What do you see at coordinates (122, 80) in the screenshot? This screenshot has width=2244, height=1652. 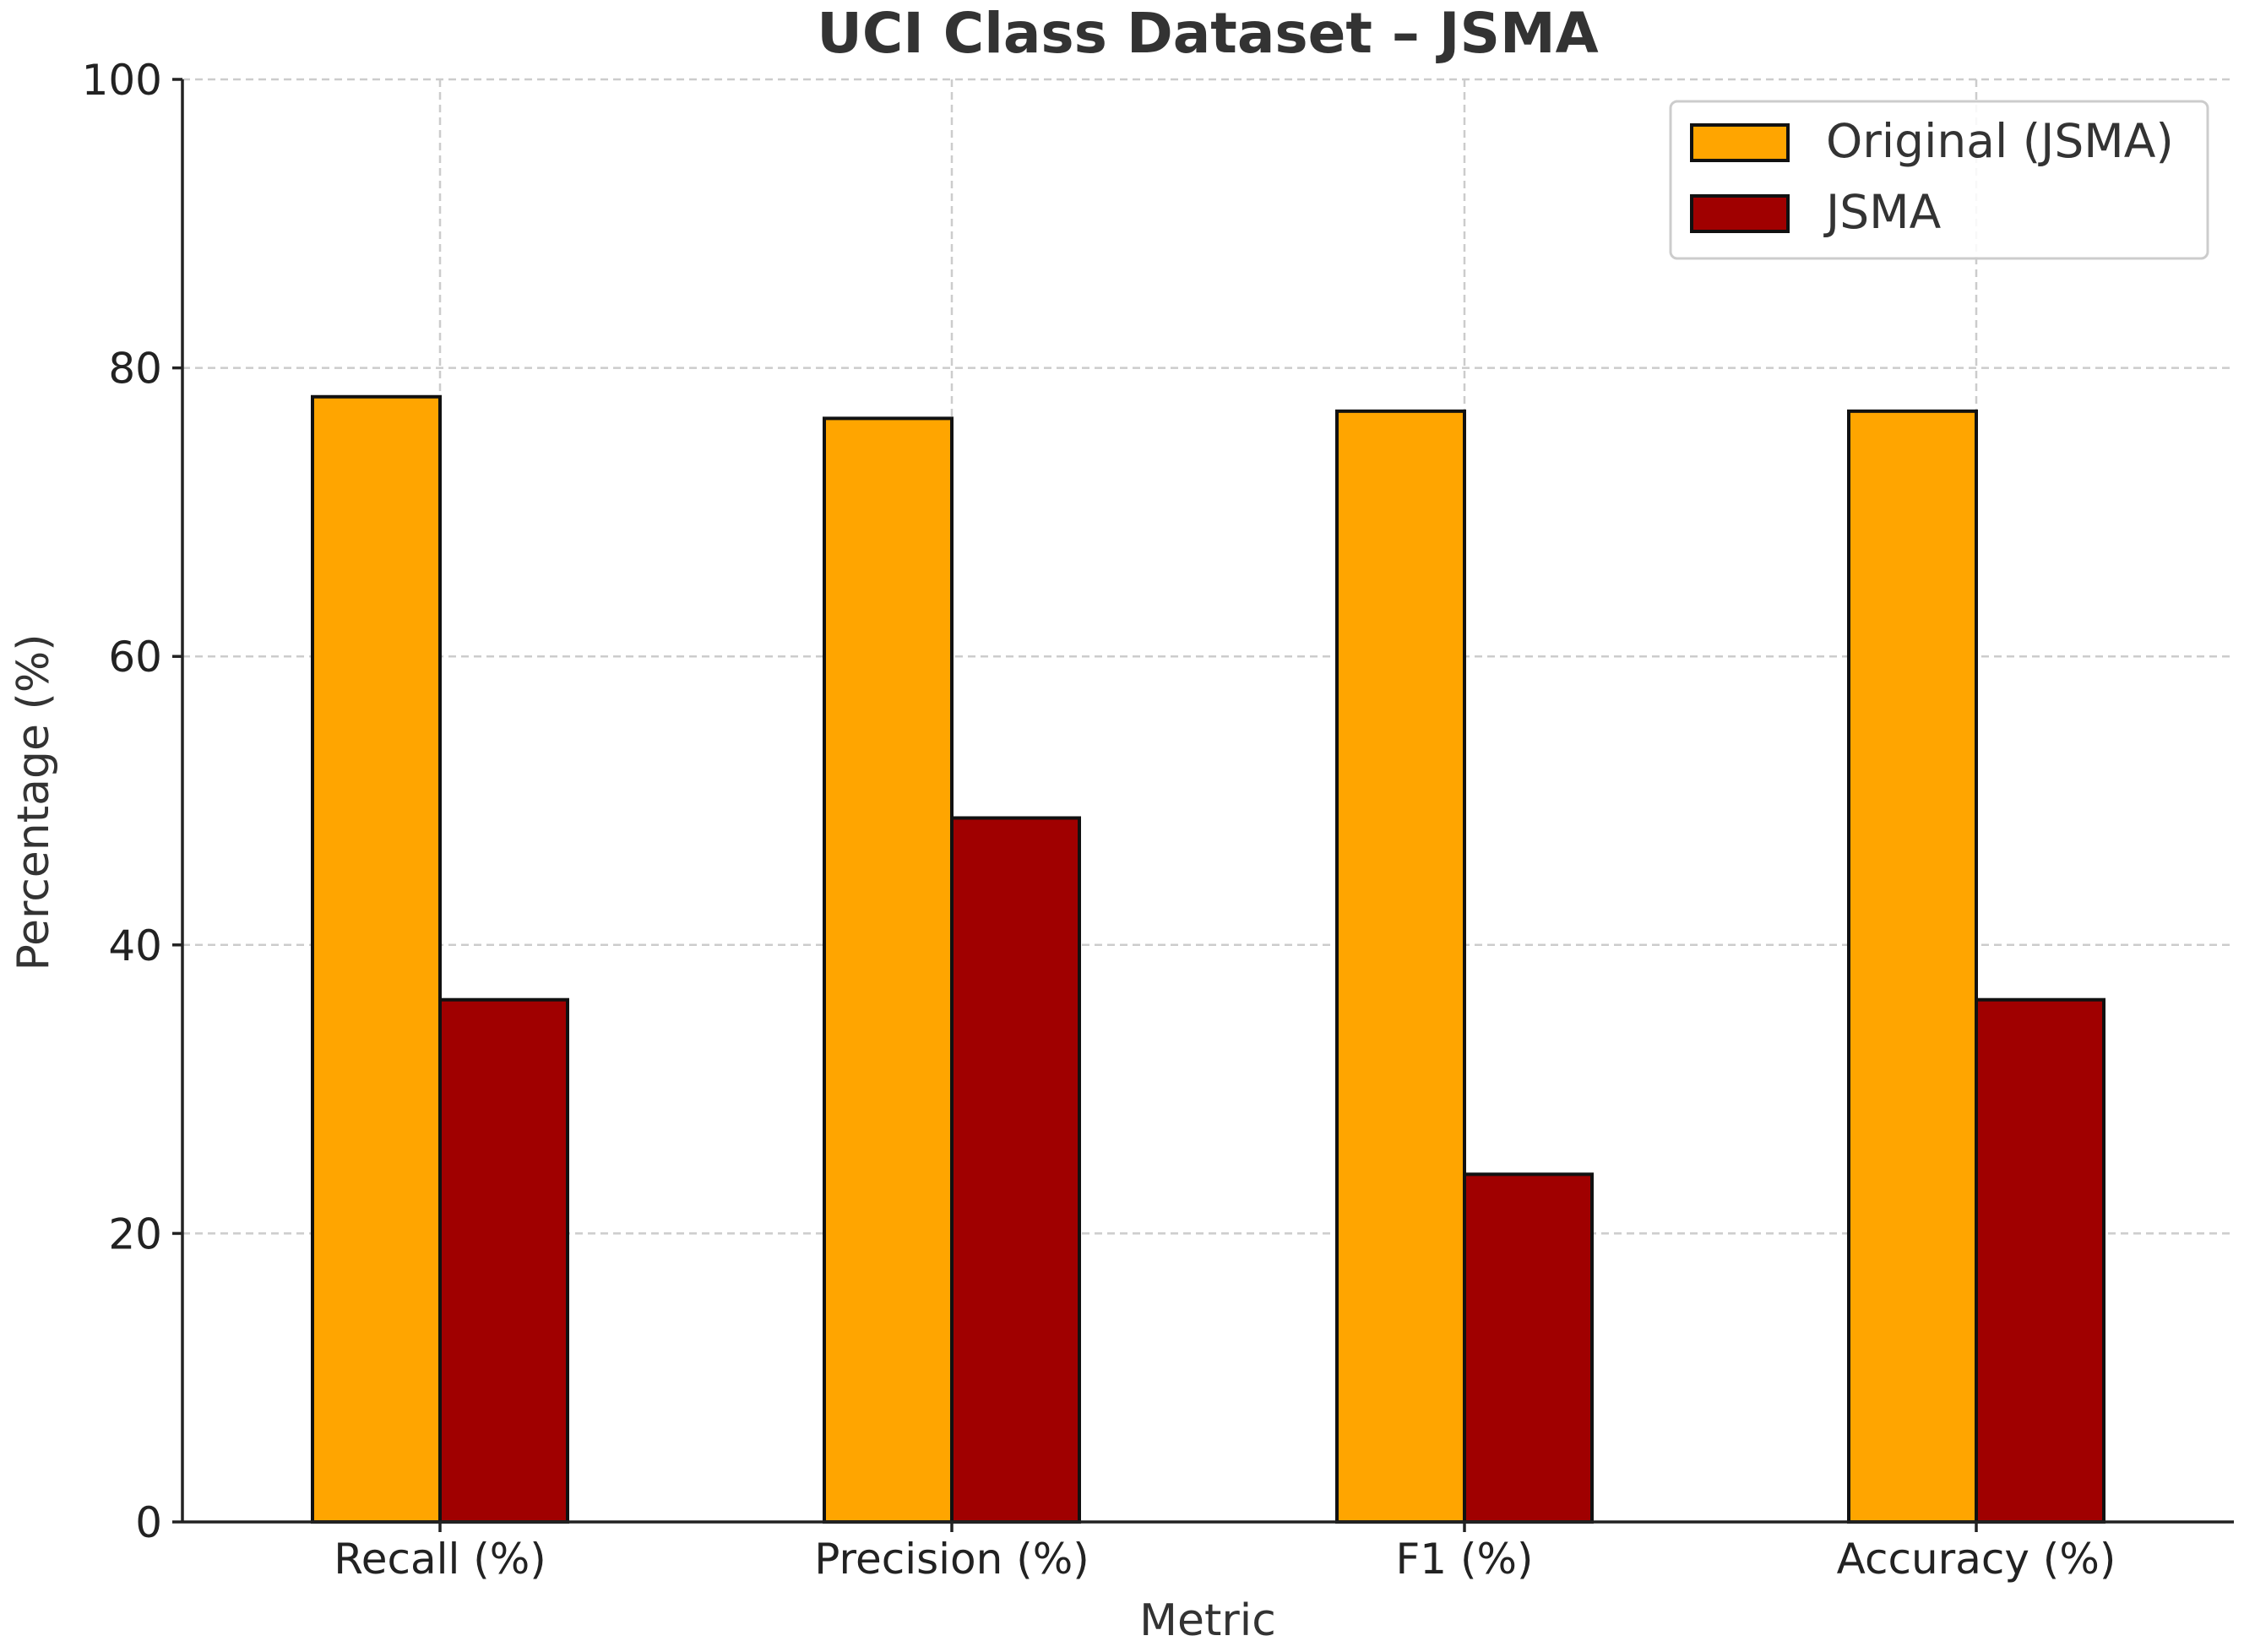 I see `y-tick-label: 100` at bounding box center [122, 80].